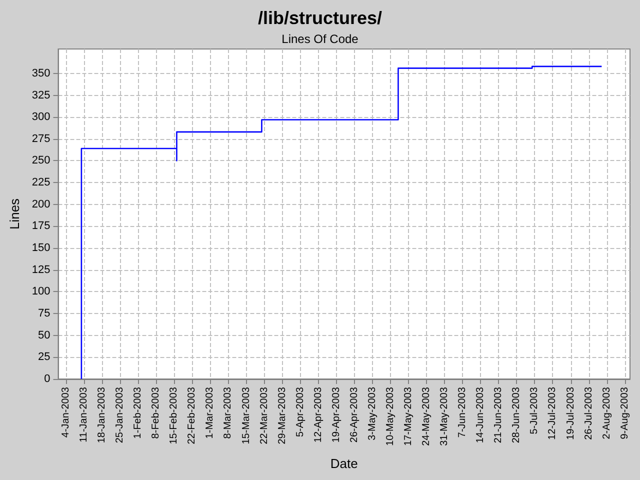 This screenshot has height=480, width=640. I want to click on x-tick-label: 7-Jun-2003, so click(462, 412).